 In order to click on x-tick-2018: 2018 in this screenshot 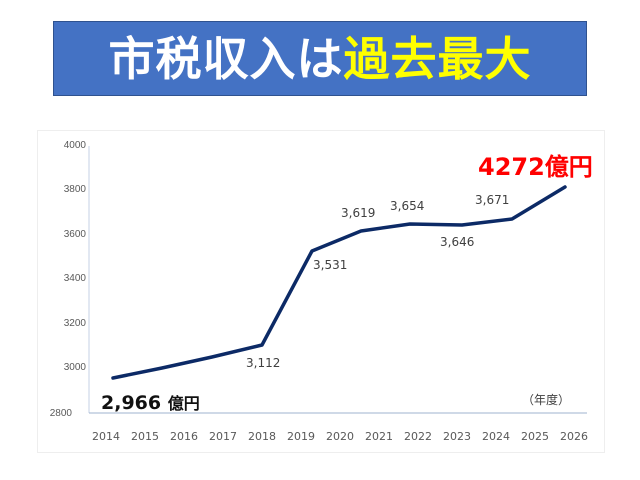, I will do `click(262, 436)`.